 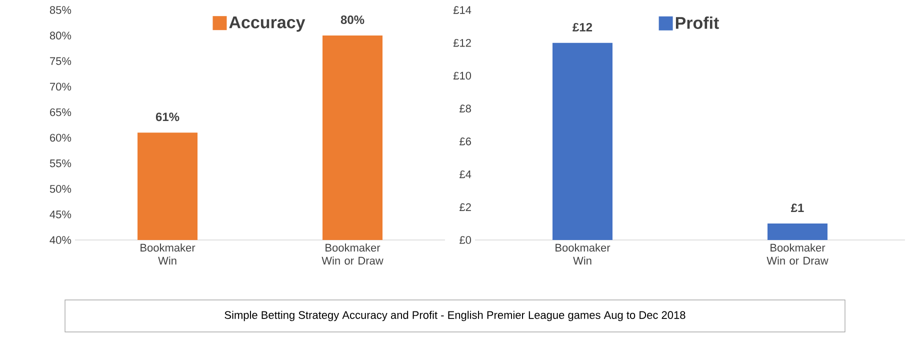 What do you see at coordinates (61, 61) in the screenshot?
I see `y-tick-label: 75%` at bounding box center [61, 61].